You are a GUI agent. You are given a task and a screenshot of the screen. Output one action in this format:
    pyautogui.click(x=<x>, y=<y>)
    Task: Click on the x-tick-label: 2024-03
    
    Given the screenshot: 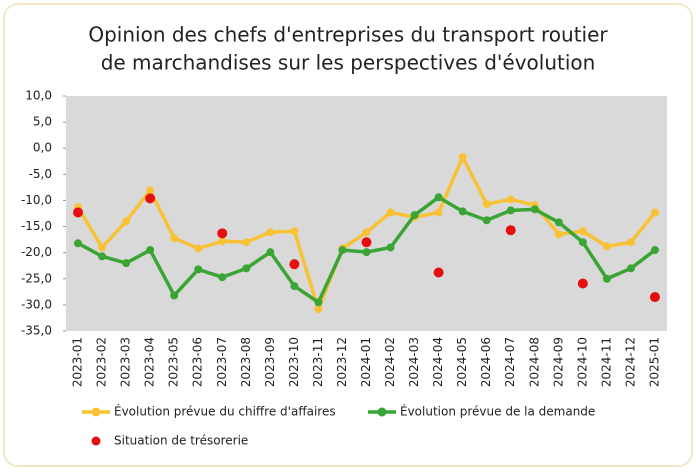 What is the action you would take?
    pyautogui.click(x=414, y=362)
    